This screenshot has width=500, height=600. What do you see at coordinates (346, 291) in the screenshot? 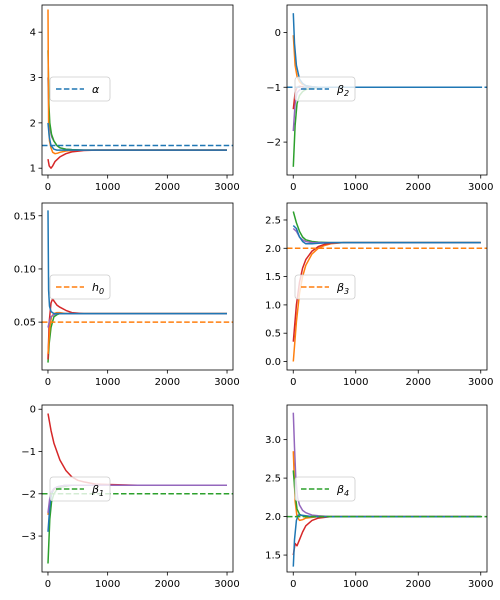
I see `legend-subscript: 3` at bounding box center [346, 291].